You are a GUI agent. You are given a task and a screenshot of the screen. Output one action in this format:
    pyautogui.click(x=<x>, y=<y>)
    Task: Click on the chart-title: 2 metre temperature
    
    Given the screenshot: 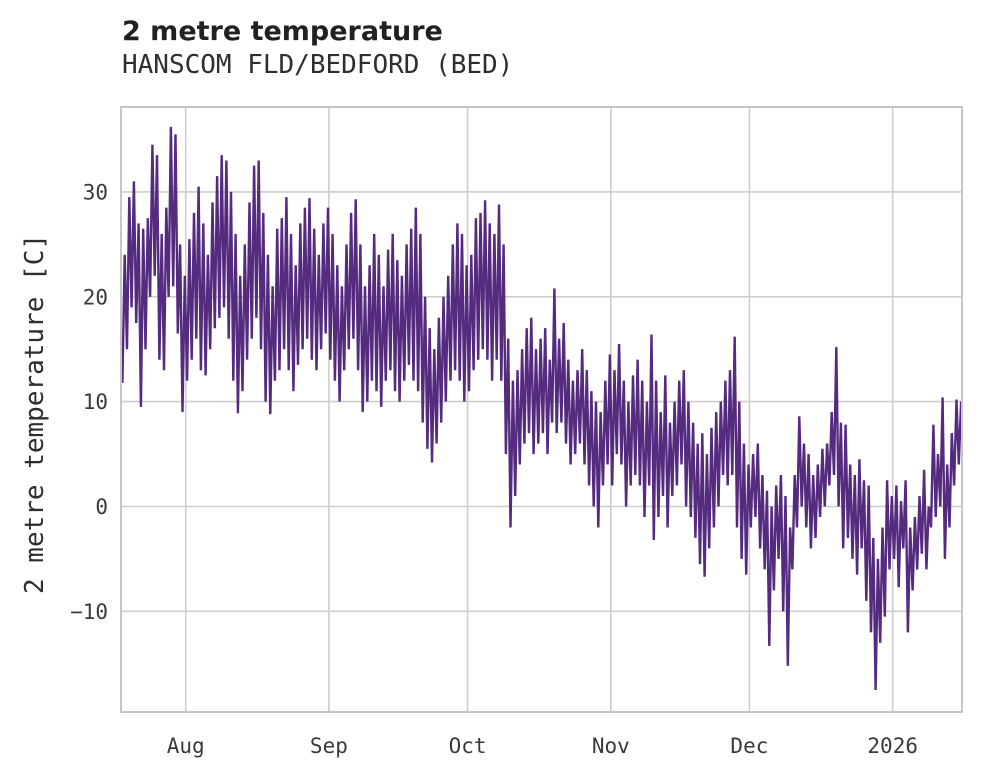 What is the action you would take?
    pyautogui.click(x=282, y=31)
    